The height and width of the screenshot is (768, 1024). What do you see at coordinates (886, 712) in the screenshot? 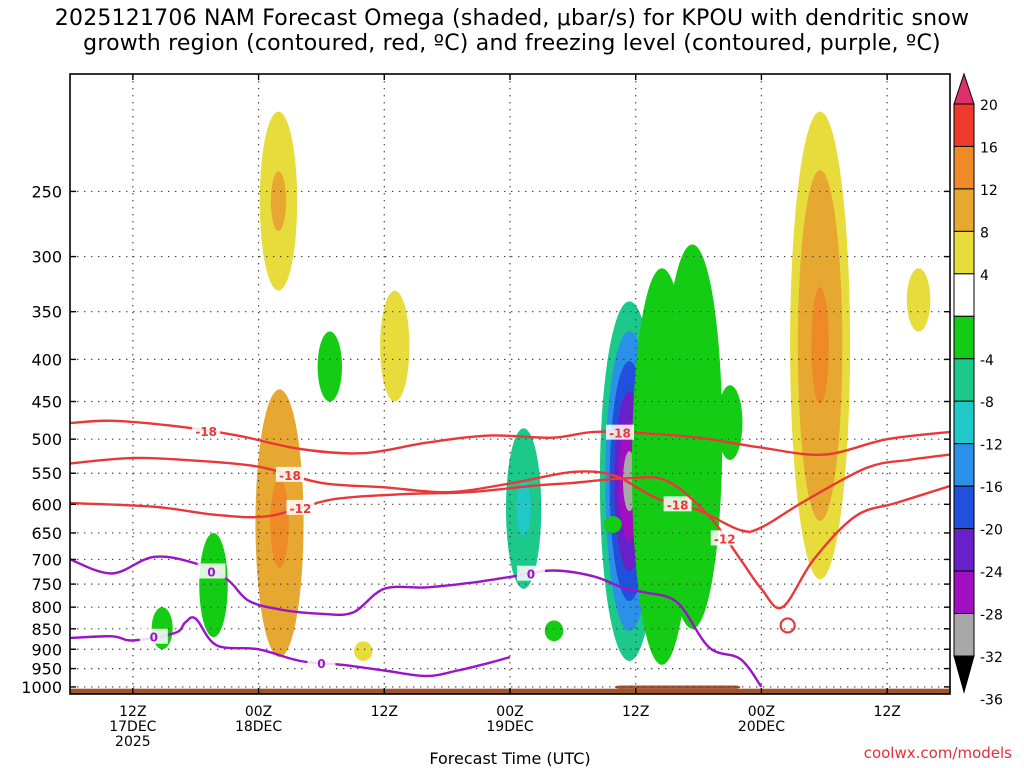
I see `x-tick-label-6-0: 12Z` at bounding box center [886, 712].